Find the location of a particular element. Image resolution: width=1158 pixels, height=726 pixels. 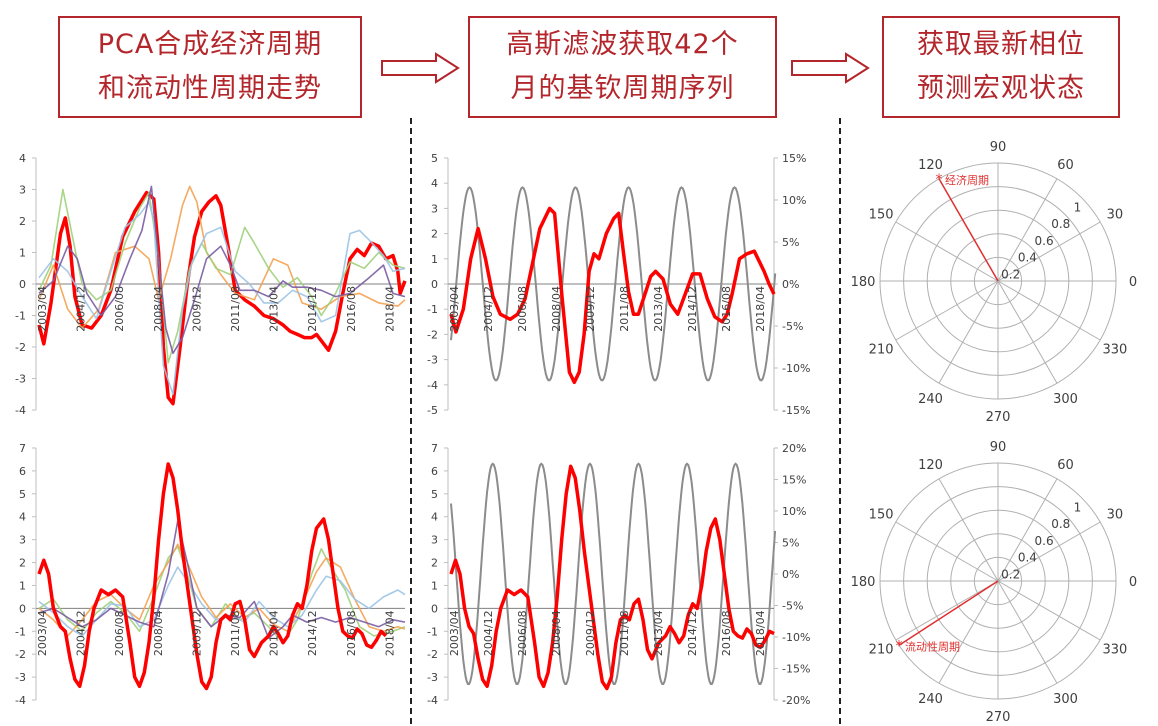

radius-tick-label: 0.2 is located at coordinates (1010, 574).